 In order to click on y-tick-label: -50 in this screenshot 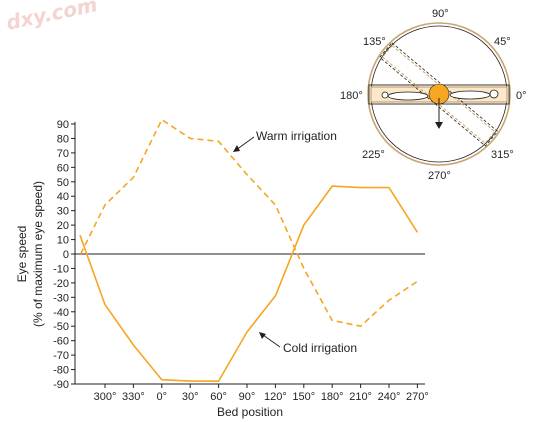, I will do `click(61, 327)`.